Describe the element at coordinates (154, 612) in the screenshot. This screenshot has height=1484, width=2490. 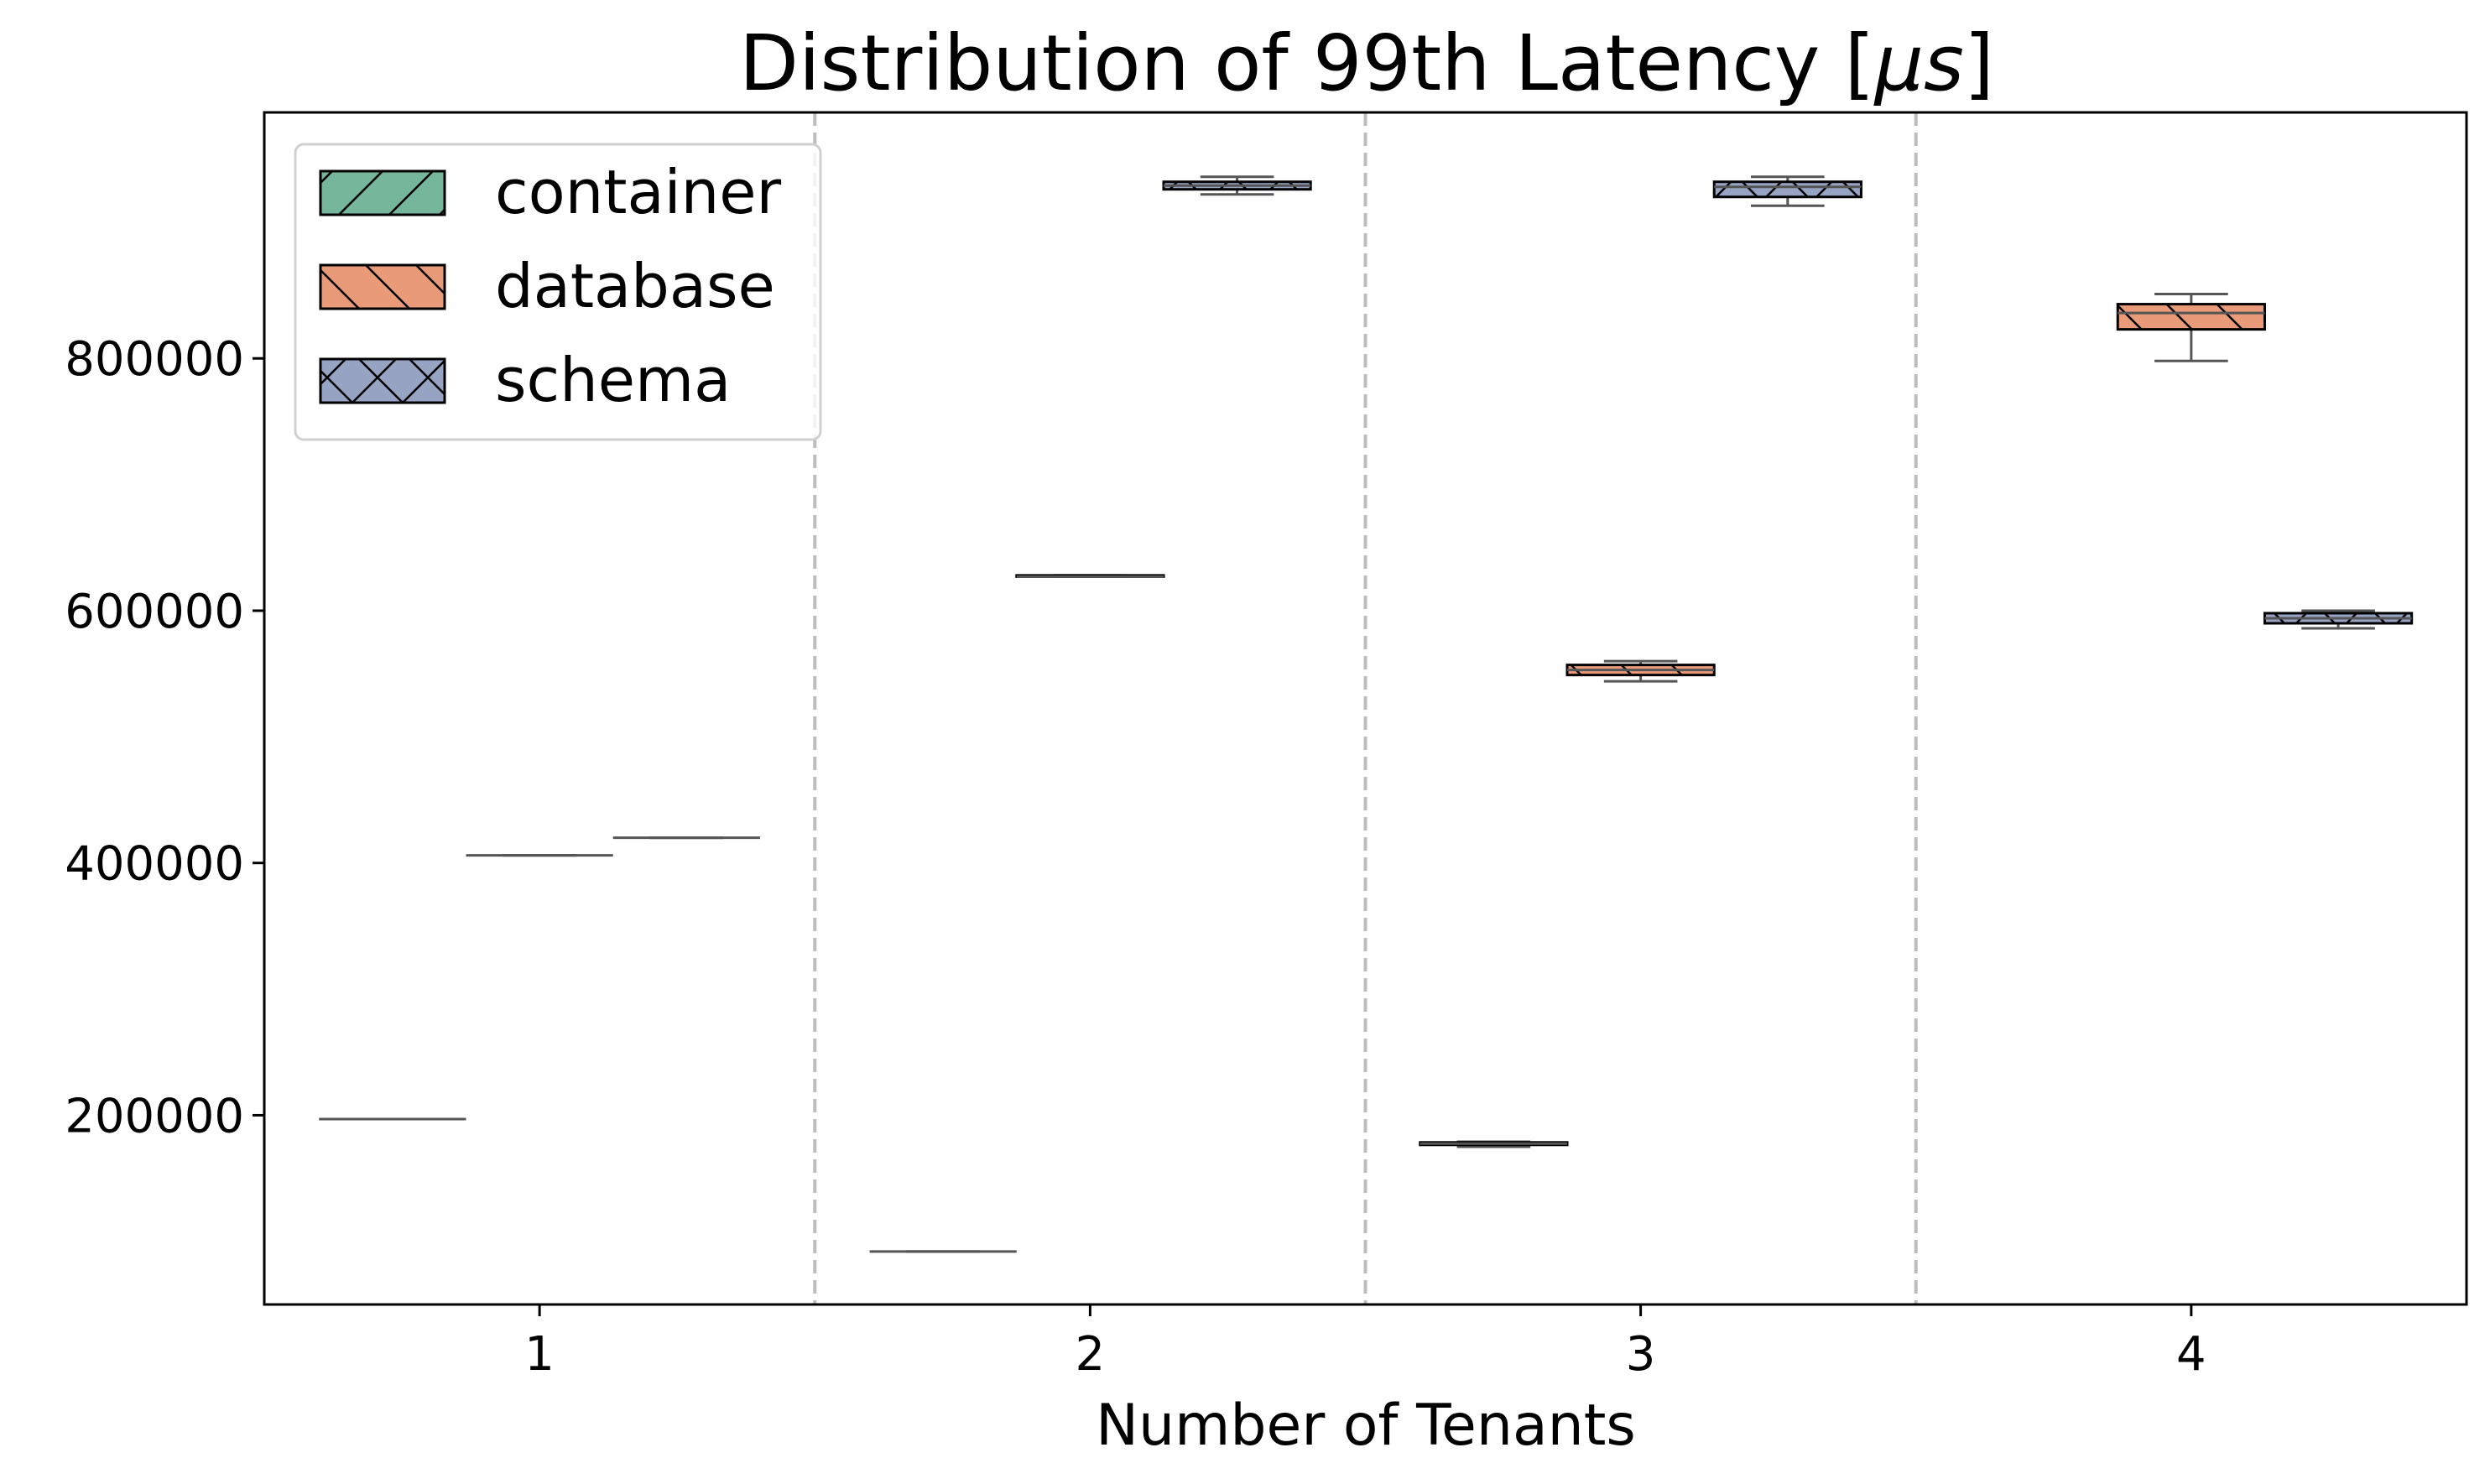
I see `y-tick-label: 600000` at that location.